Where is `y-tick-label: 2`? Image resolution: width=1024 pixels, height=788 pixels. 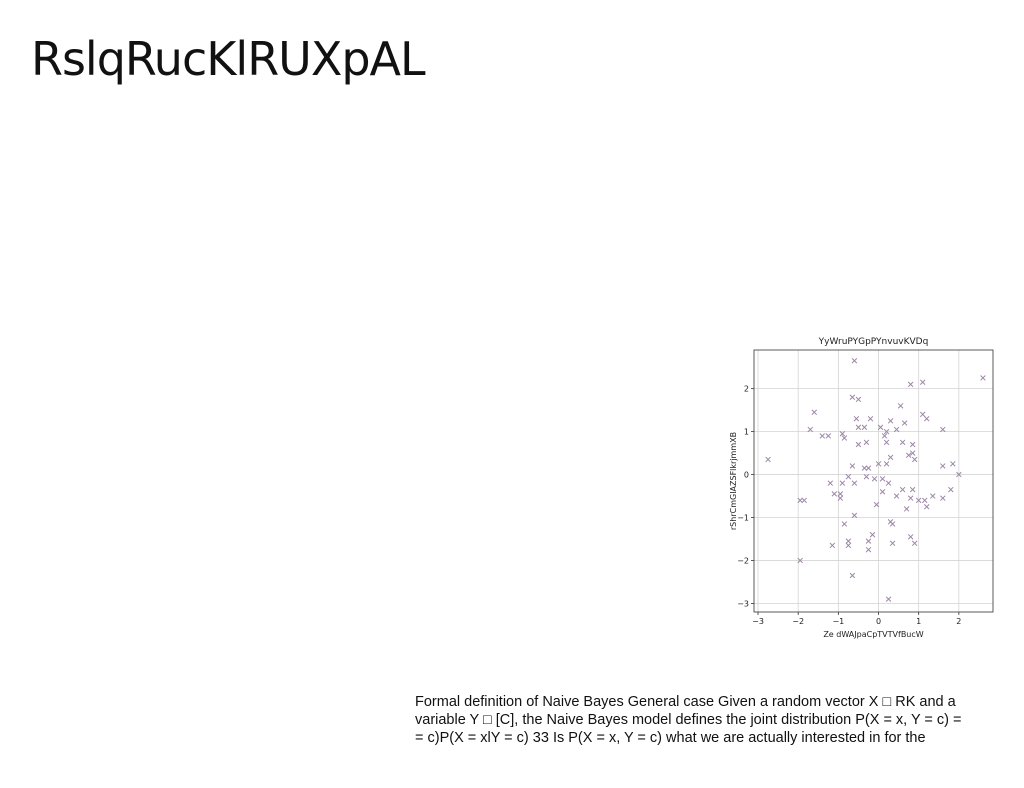
y-tick-label: 2 is located at coordinates (746, 389).